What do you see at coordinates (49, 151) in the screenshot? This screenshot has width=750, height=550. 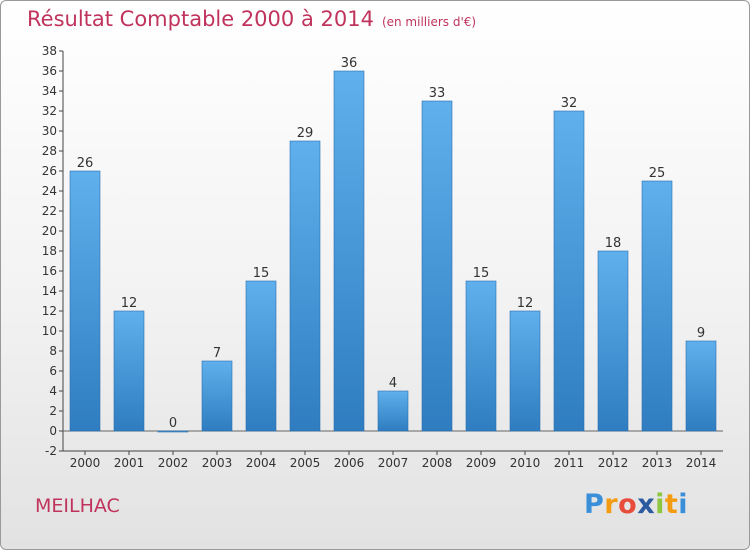 I see `y-tick-label: 28` at bounding box center [49, 151].